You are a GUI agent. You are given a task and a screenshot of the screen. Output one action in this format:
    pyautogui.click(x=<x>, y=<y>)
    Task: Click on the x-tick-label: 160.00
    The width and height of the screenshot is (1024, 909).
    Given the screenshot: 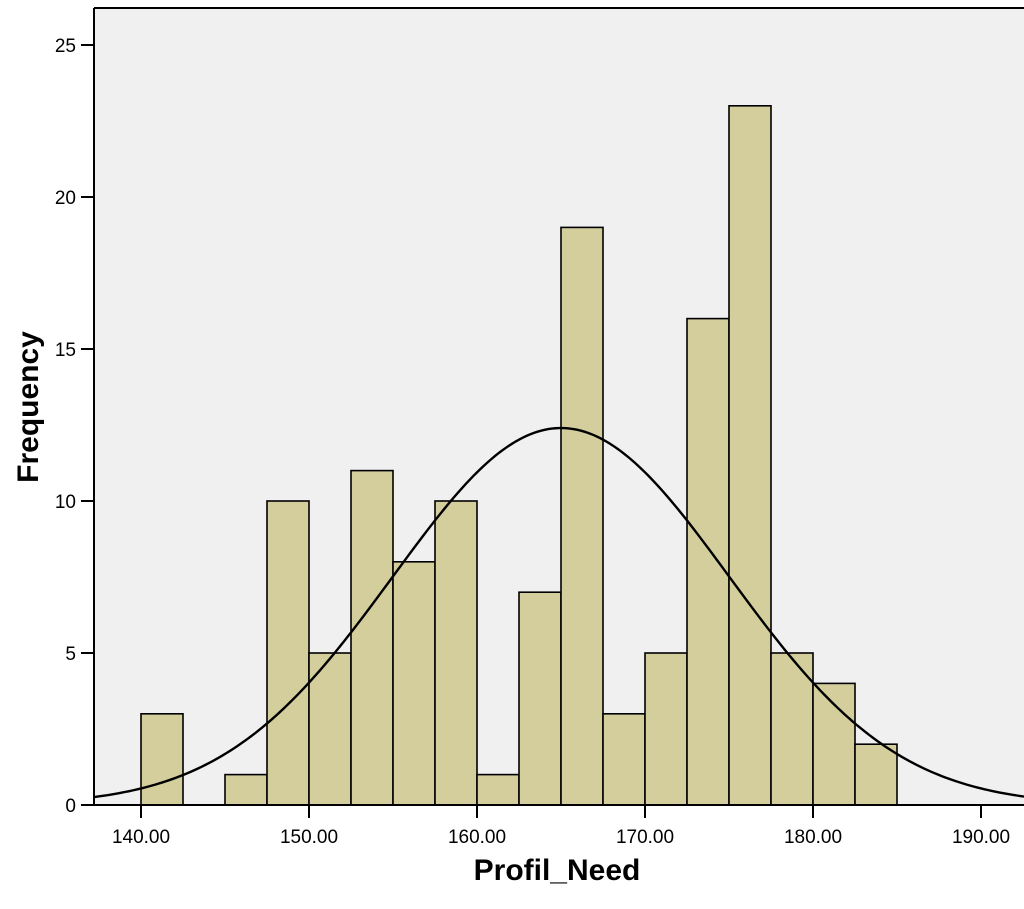 What is the action you would take?
    pyautogui.click(x=477, y=837)
    